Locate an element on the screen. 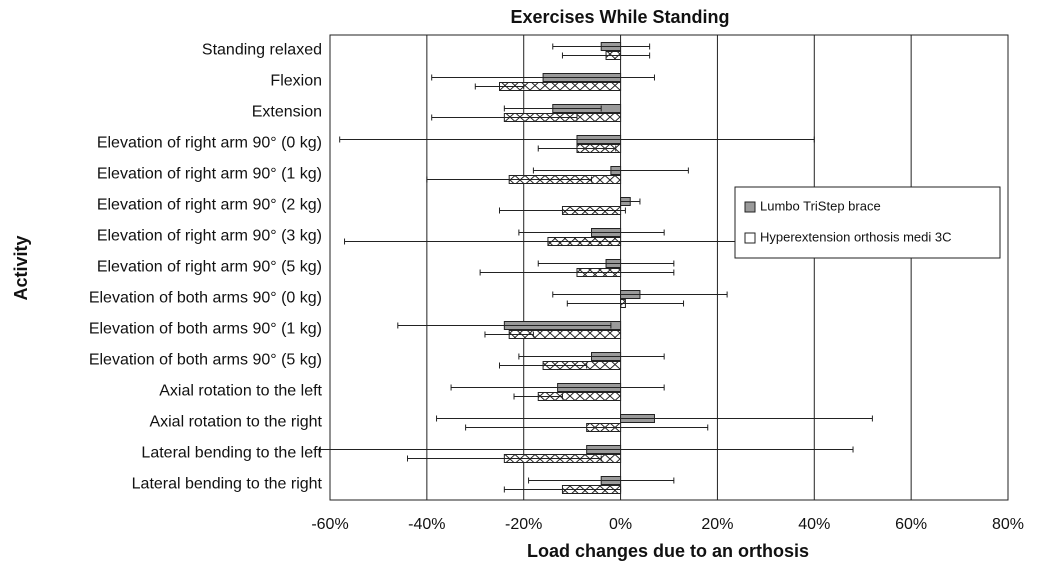 The image size is (1037, 565). y-tick-label: Elevation of right arm 90° (1 kg) is located at coordinates (209, 174).